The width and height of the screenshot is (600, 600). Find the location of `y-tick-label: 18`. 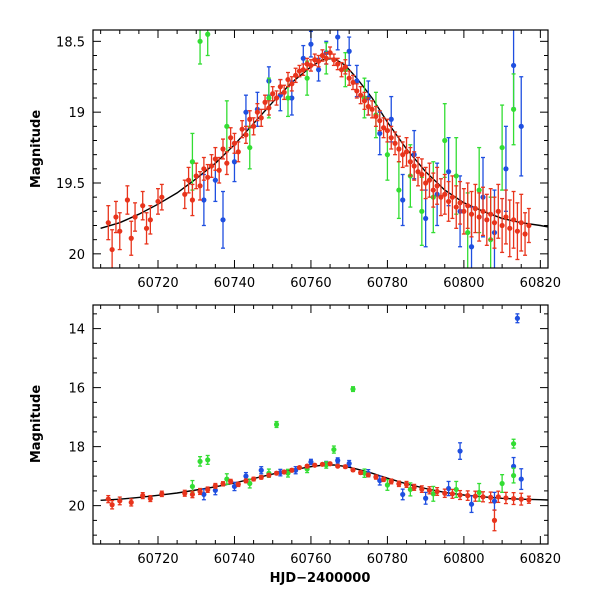

y-tick-label: 18 is located at coordinates (76, 448).